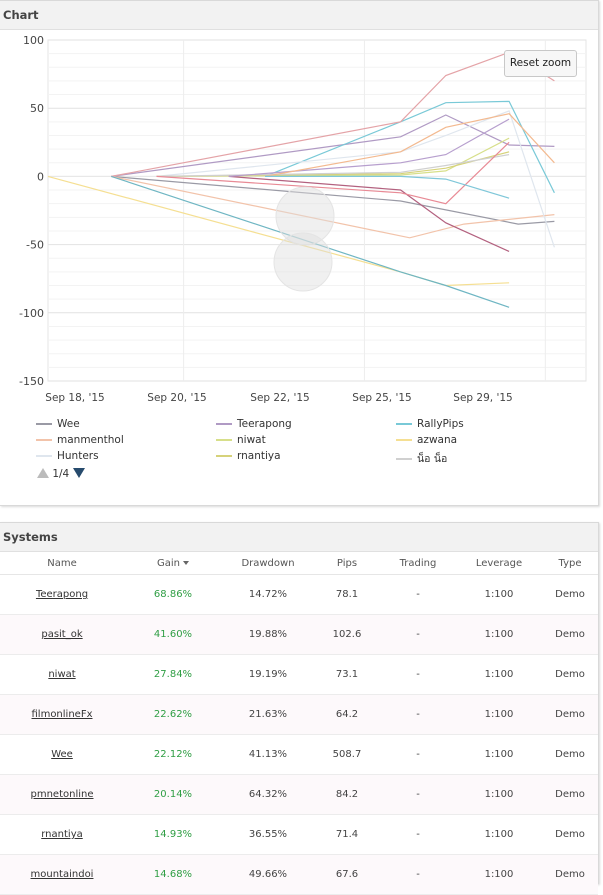 The height and width of the screenshot is (895, 603). Describe the element at coordinates (43, 473) in the screenshot. I see `legend-page-up-icon` at that location.